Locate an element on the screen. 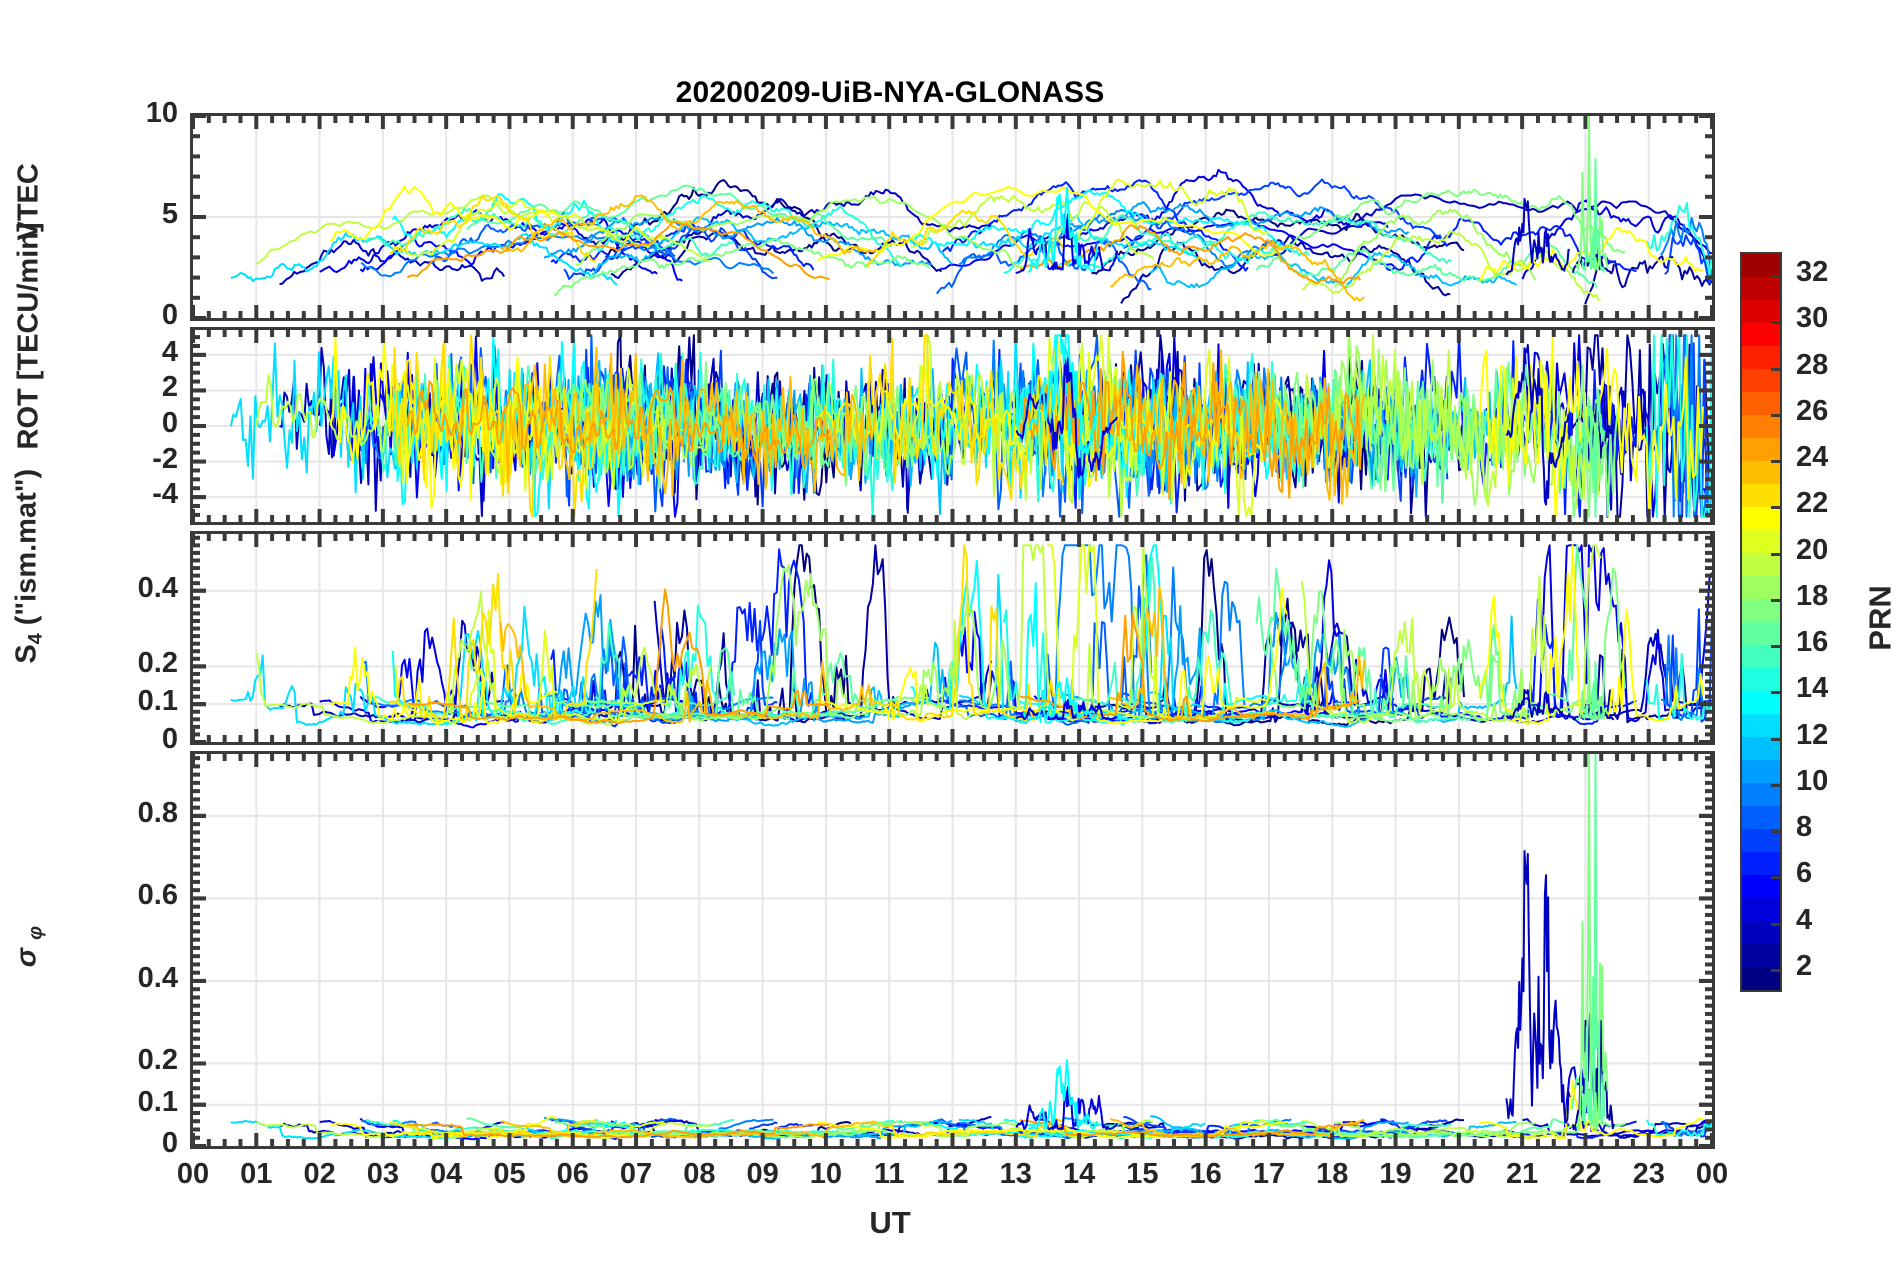 This screenshot has height=1272, width=1902. colorbar-tick-24: 24 is located at coordinates (1812, 457).